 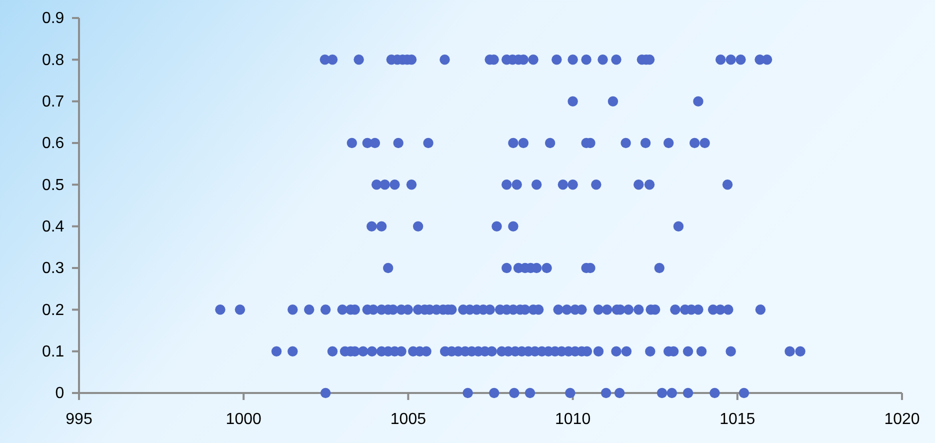 I want to click on x-tick-label: 1000, so click(x=244, y=419).